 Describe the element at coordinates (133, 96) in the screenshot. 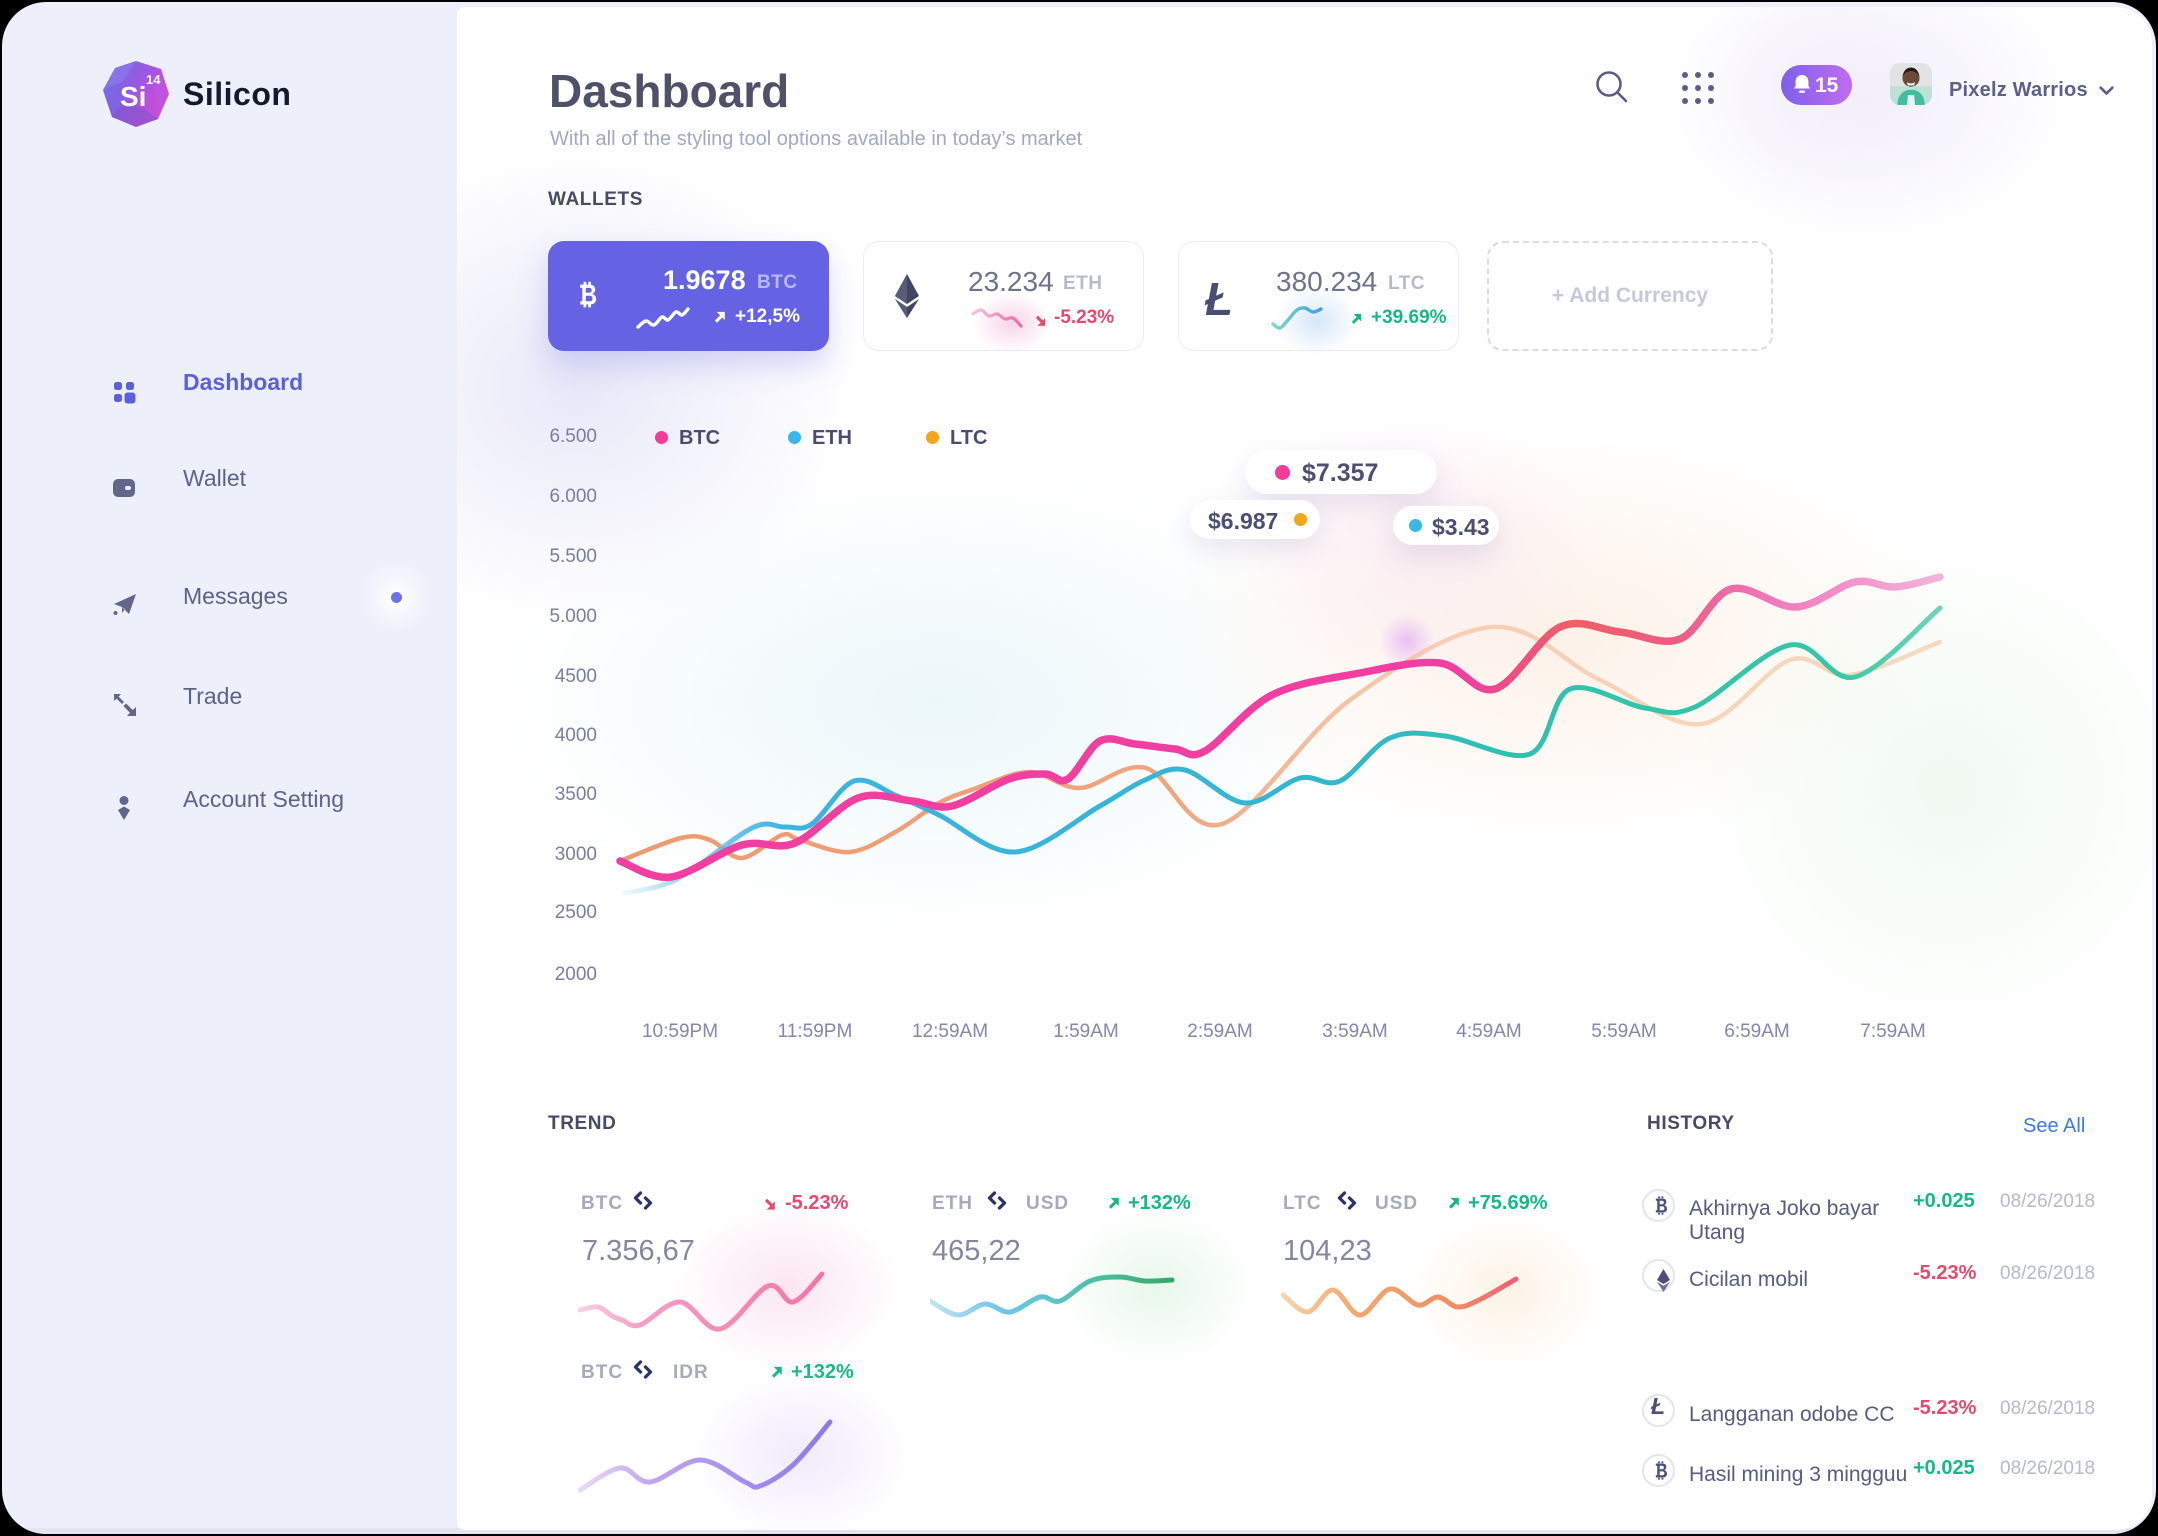

I see `svg-text: Si` at that location.